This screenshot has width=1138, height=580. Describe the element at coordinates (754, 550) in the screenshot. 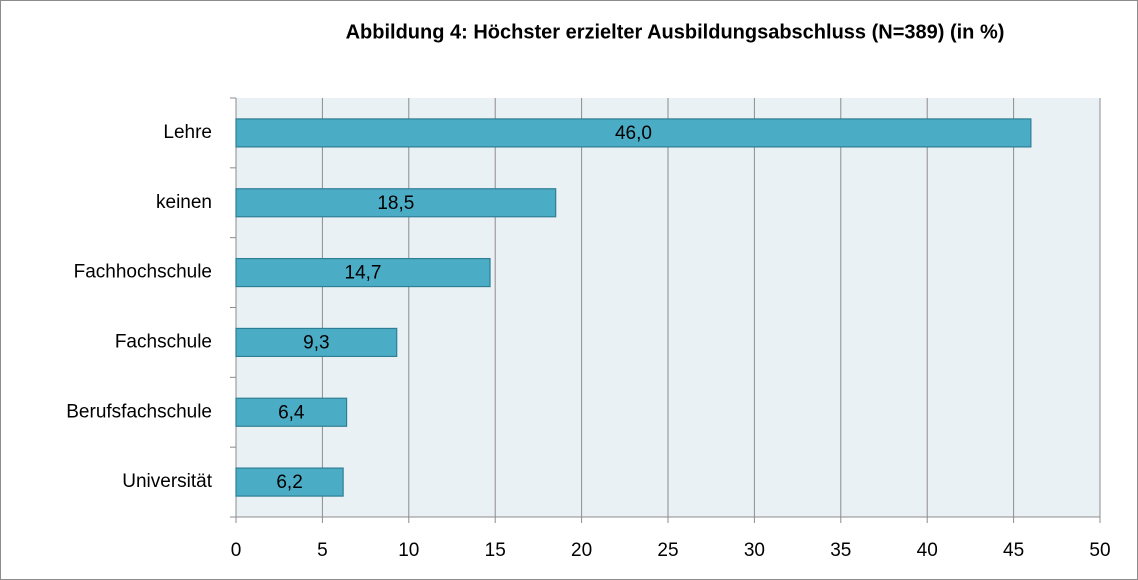

I see `x-tick-label: 30` at that location.